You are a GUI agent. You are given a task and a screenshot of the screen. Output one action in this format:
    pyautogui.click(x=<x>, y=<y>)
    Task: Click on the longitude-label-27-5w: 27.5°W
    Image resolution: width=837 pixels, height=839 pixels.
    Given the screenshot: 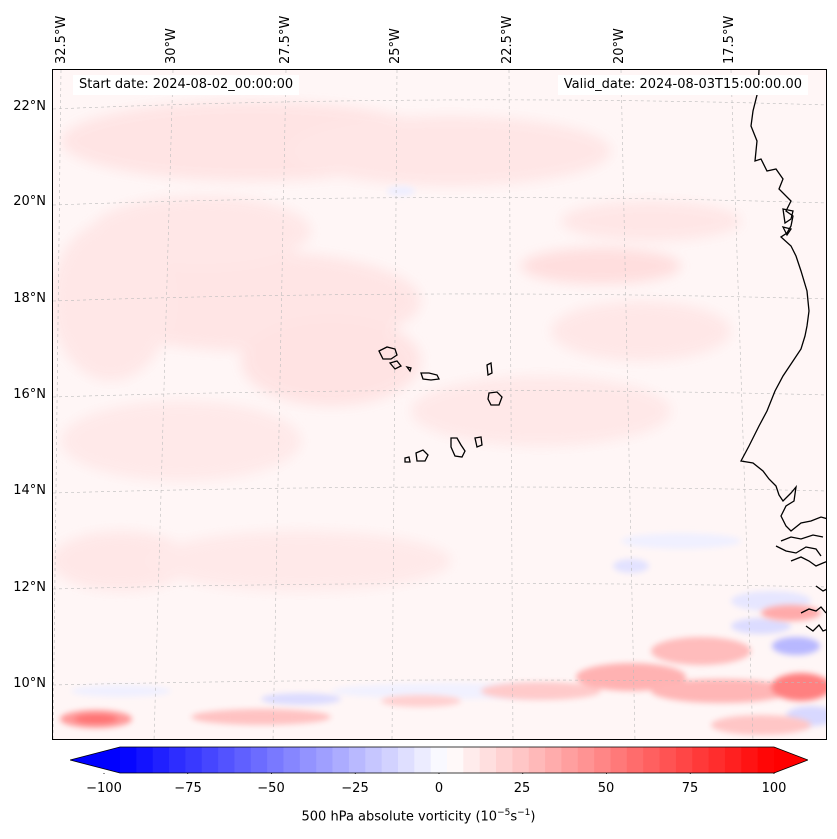 What is the action you would take?
    pyautogui.click(x=285, y=39)
    